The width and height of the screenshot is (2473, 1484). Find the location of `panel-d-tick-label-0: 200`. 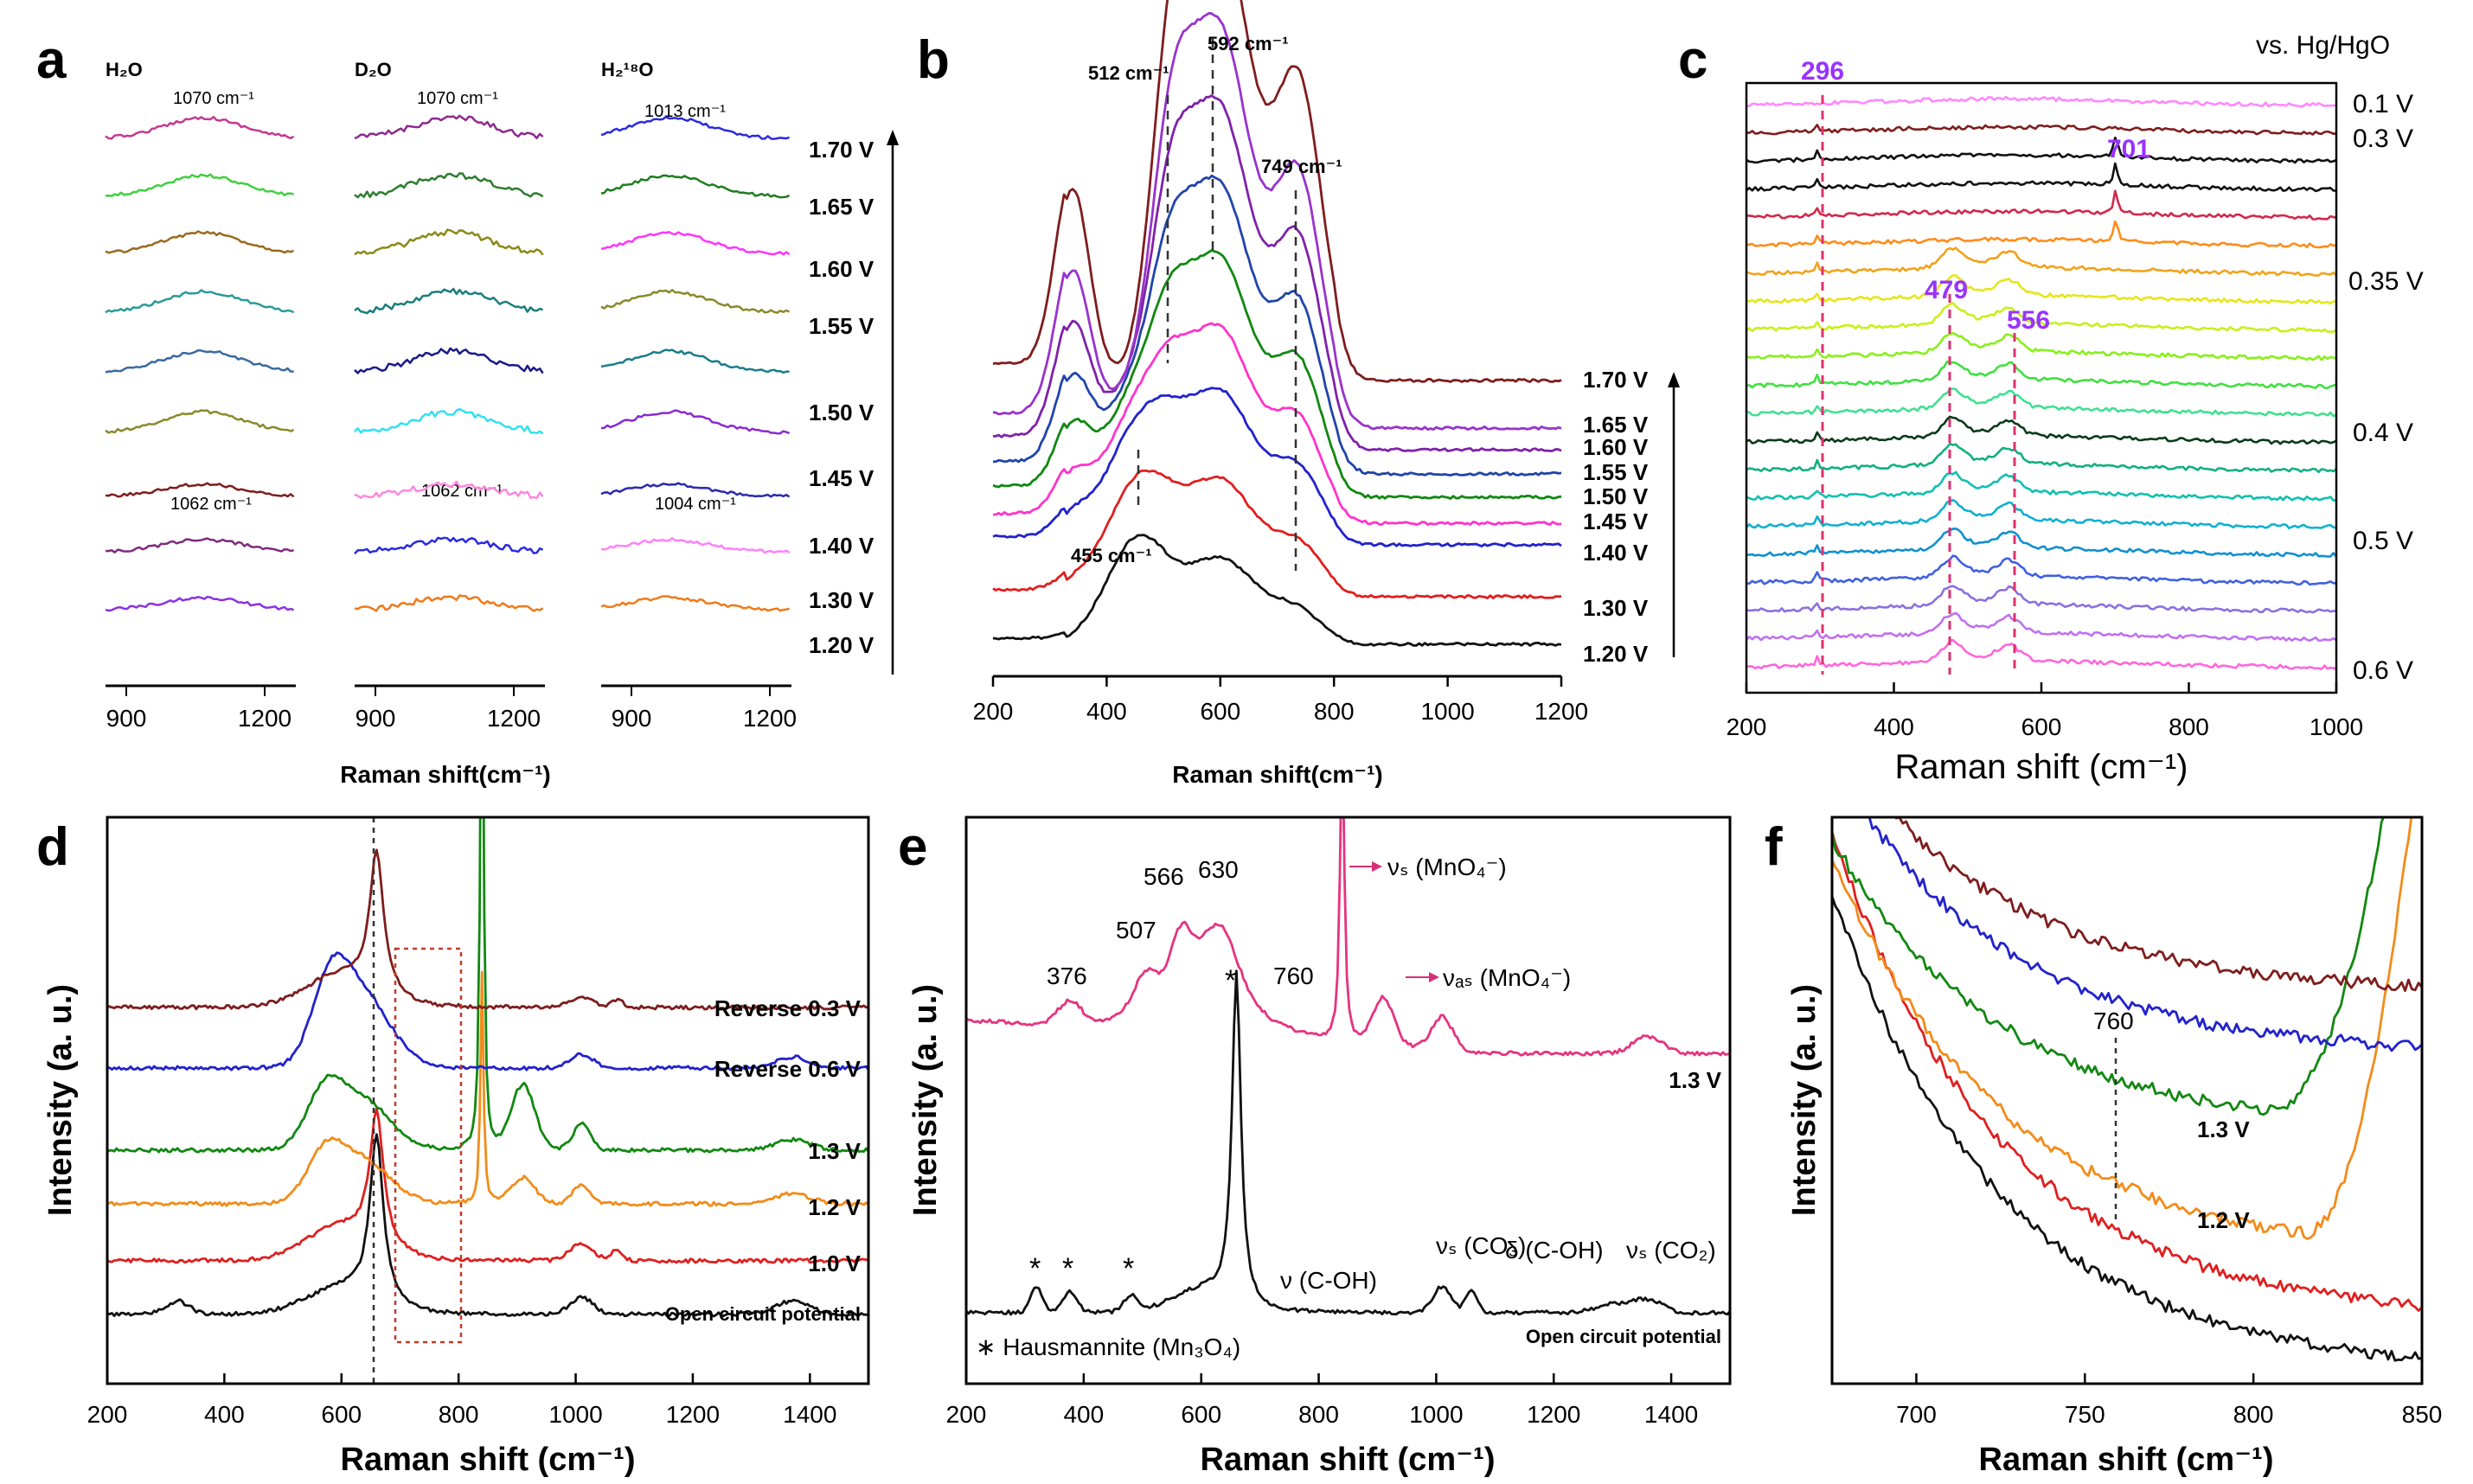

panel-d-tick-label-0: 200 is located at coordinates (107, 1415).